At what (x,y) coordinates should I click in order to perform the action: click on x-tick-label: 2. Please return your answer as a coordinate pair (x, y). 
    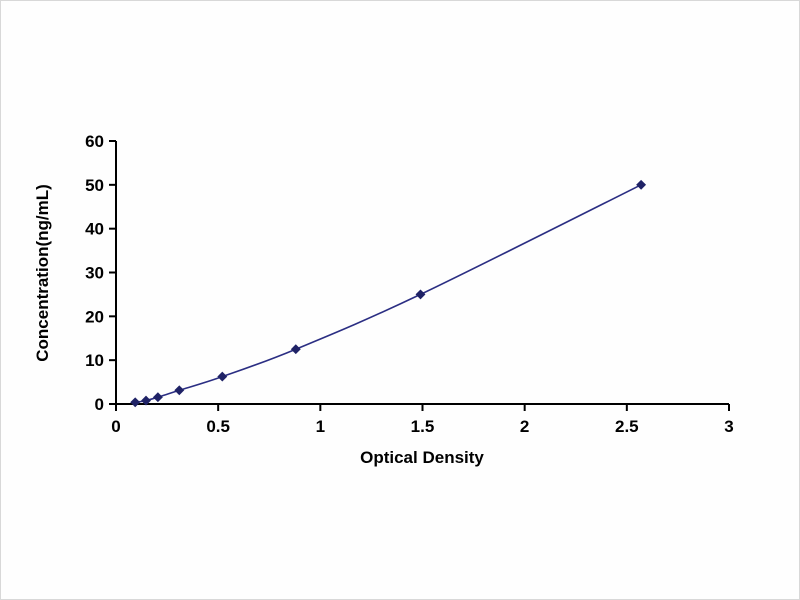
    Looking at the image, I should click on (524, 426).